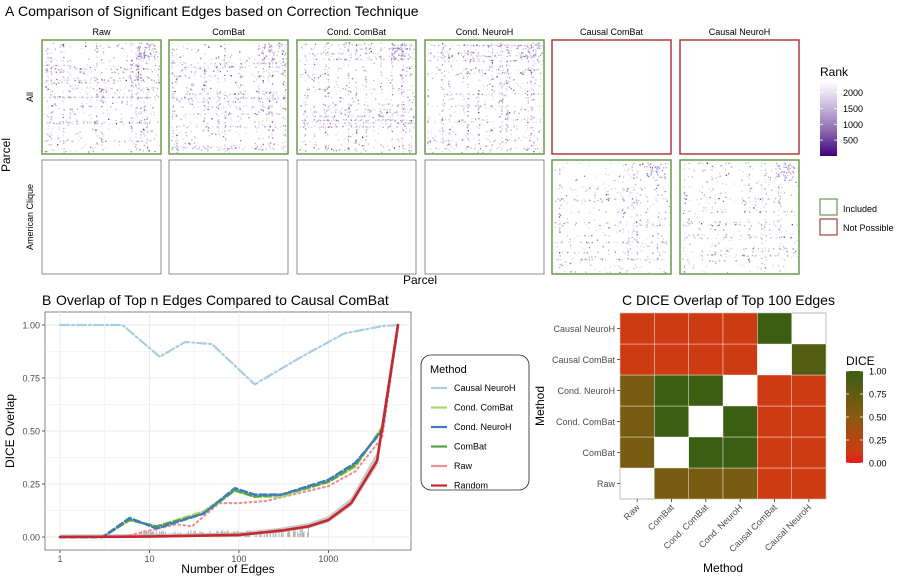 Image resolution: width=900 pixels, height=581 pixels. Describe the element at coordinates (598, 453) in the screenshot. I see `heatmap-y-label: ComBat` at that location.